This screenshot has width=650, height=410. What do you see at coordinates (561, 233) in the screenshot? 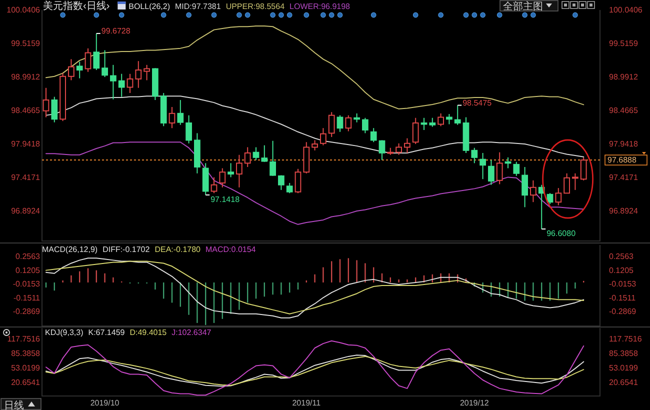
I see `annotation: 96.6080` at bounding box center [561, 233].